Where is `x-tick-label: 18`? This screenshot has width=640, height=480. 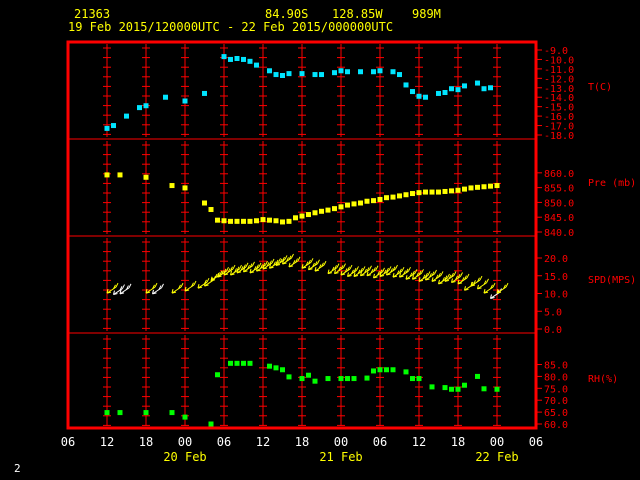 x-tick-label: 18 is located at coordinates (146, 442).